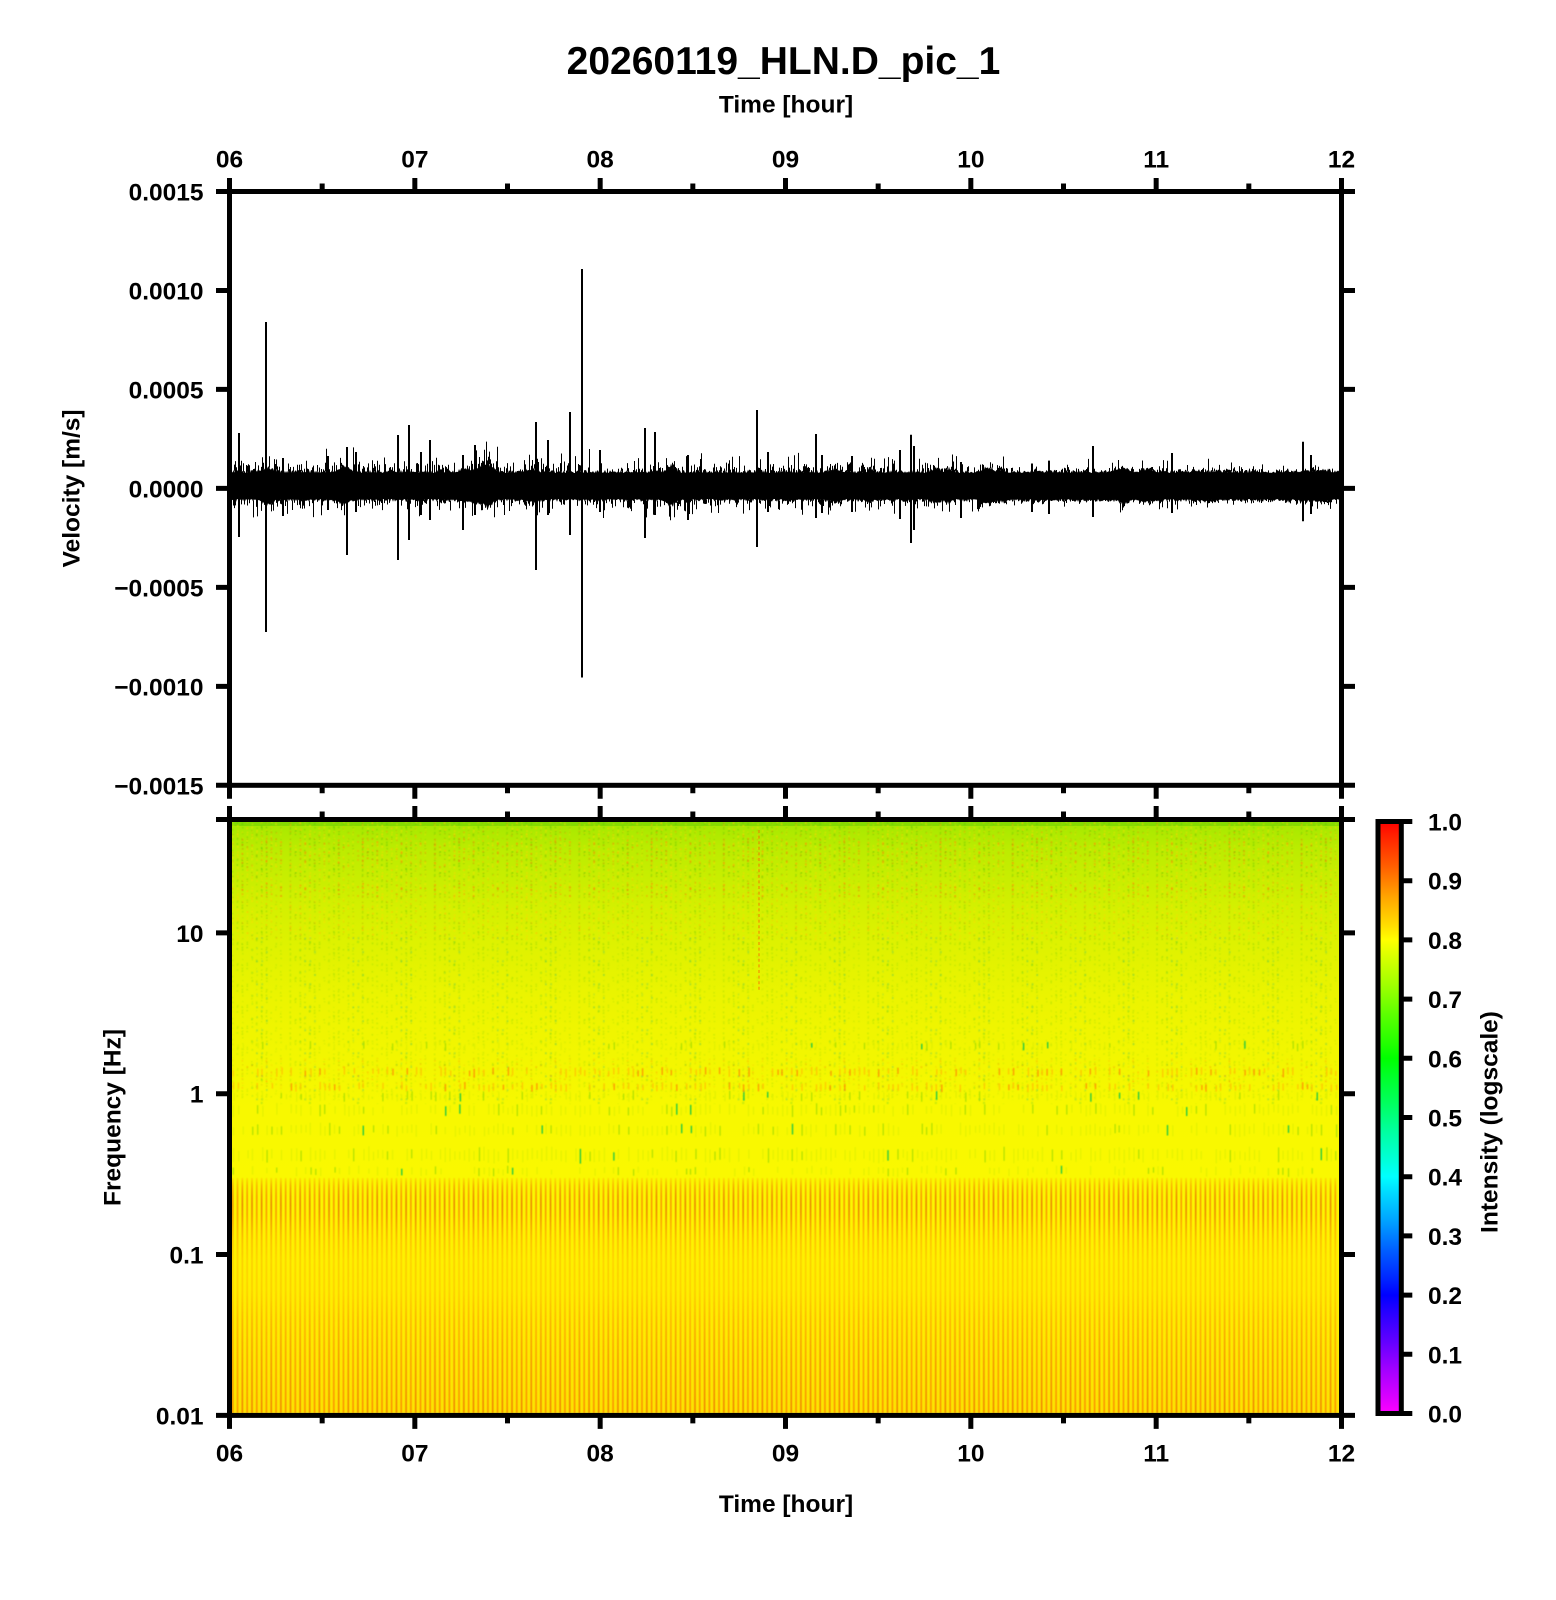 This screenshot has height=1600, width=1556. Describe the element at coordinates (1445, 1178) in the screenshot. I see `svg-text: 0.4` at that location.